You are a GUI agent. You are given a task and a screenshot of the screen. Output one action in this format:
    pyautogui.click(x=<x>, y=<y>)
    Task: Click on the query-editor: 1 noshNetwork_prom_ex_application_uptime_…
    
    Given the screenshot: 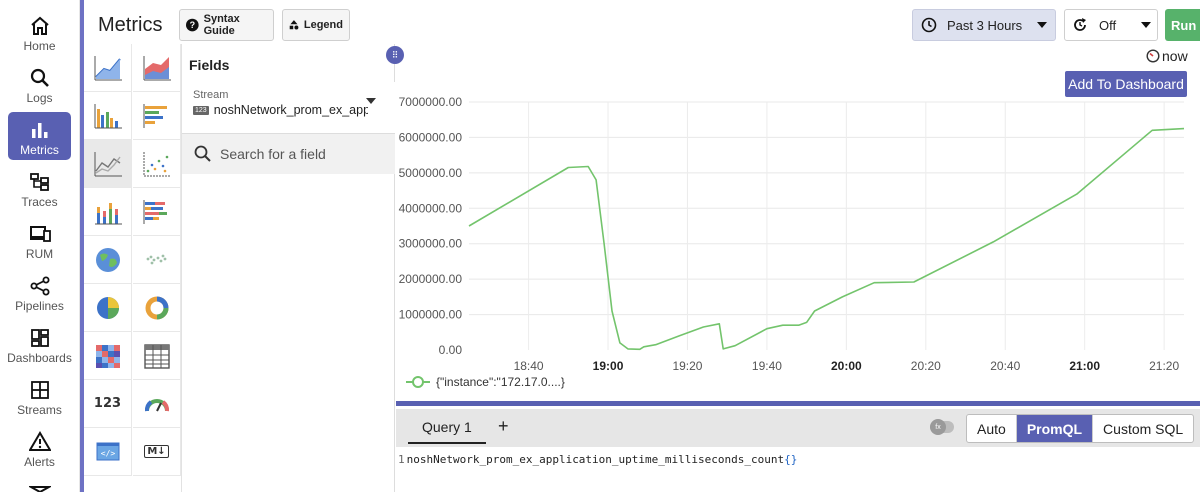 What is the action you would take?
    pyautogui.click(x=798, y=469)
    